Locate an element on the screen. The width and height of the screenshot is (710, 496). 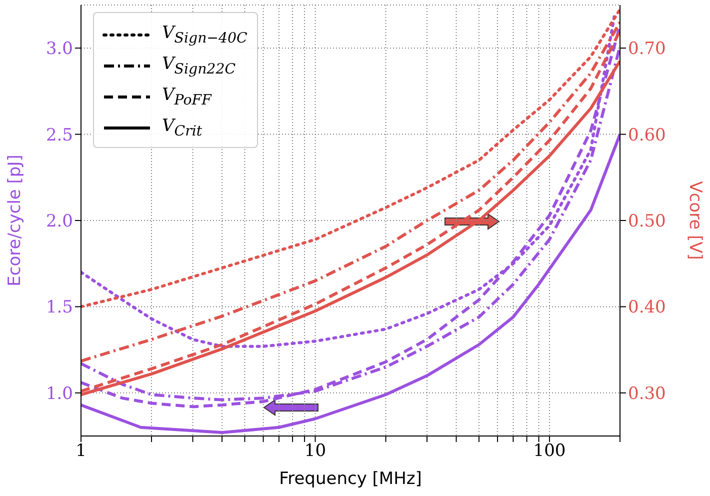
x-tick-label: 100 is located at coordinates (549, 451).